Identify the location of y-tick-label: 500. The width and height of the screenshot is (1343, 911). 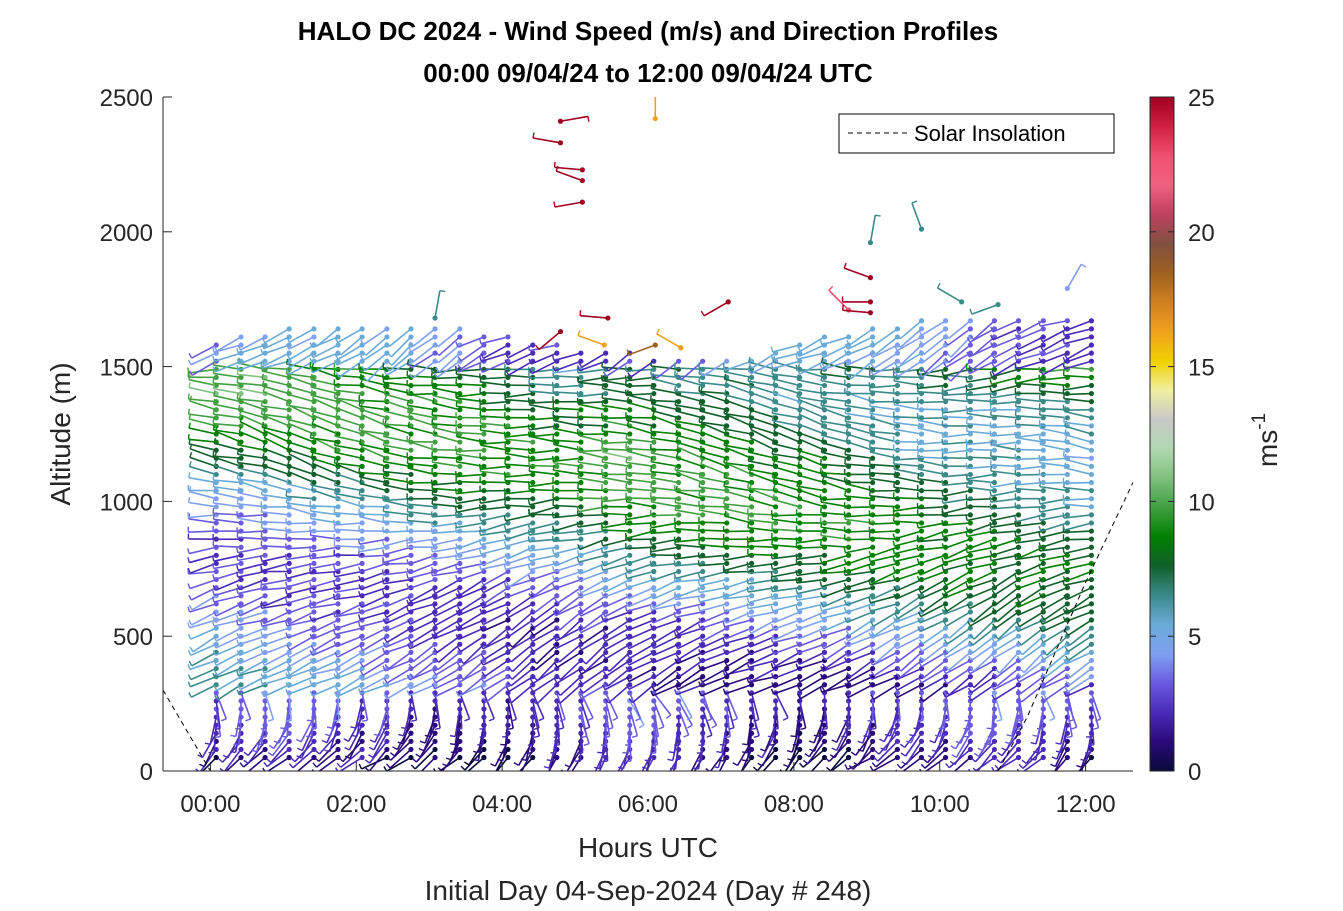
(133, 637).